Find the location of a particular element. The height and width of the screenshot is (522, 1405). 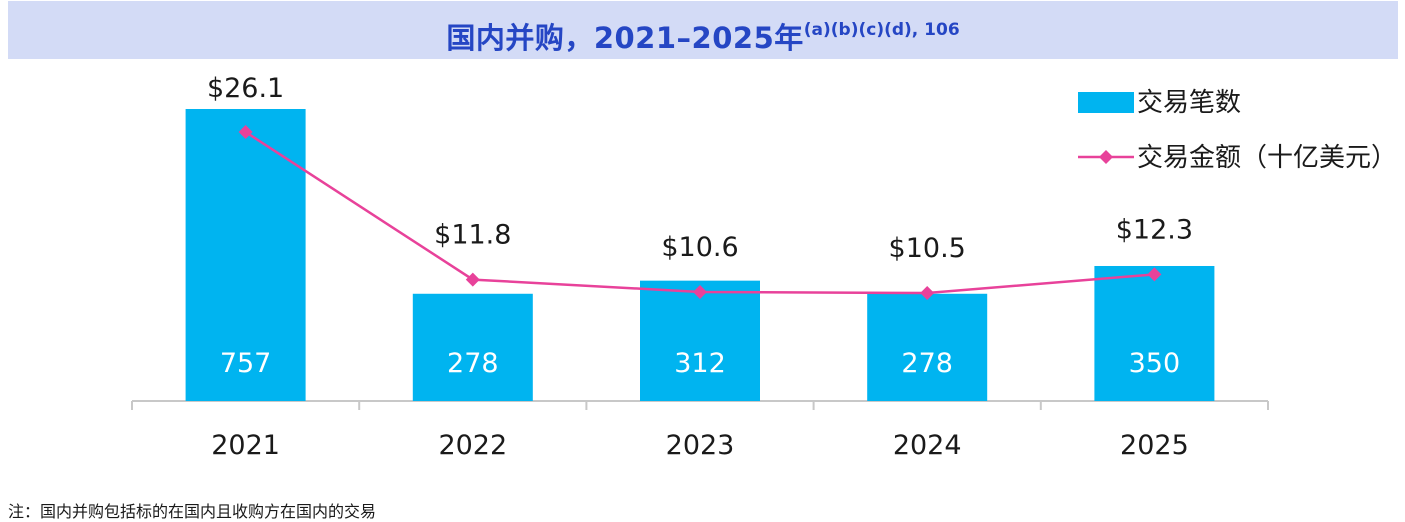

chart-title-bar: 国内并购，2021–2025年(a)(b)(c)(d), 106 is located at coordinates (703, 30).